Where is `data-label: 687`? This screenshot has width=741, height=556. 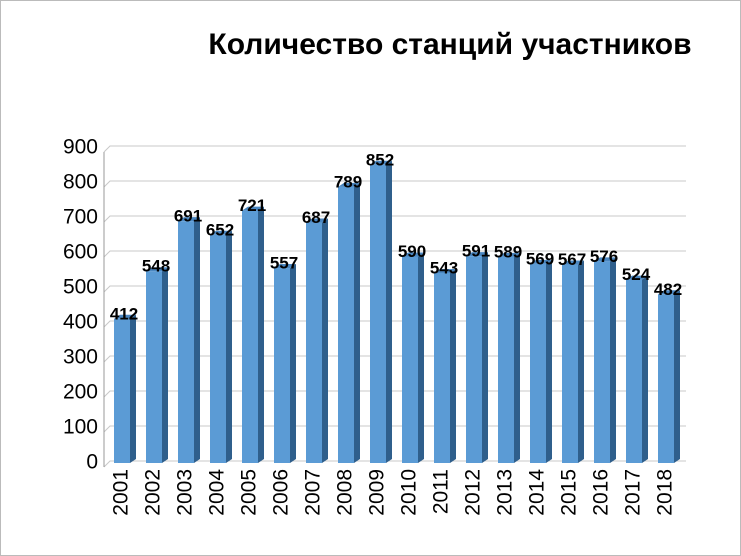 data-label: 687 is located at coordinates (316, 217).